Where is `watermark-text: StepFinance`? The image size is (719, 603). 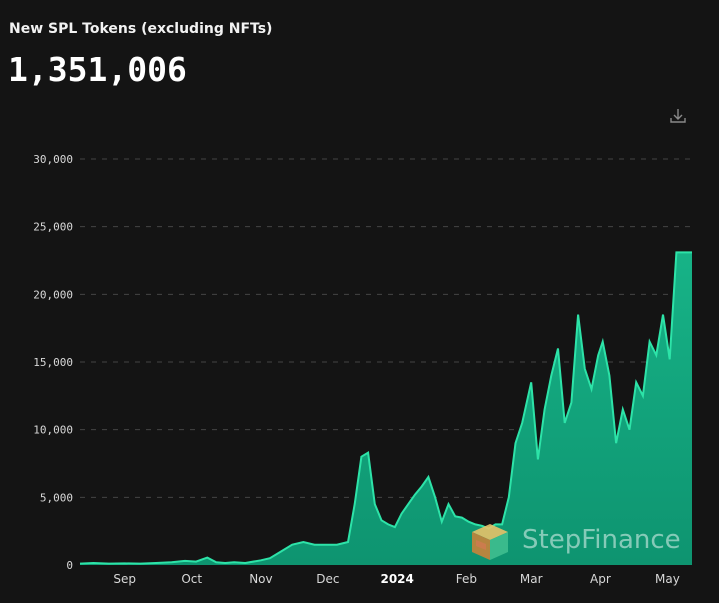
watermark-text: StepFinance is located at coordinates (601, 540).